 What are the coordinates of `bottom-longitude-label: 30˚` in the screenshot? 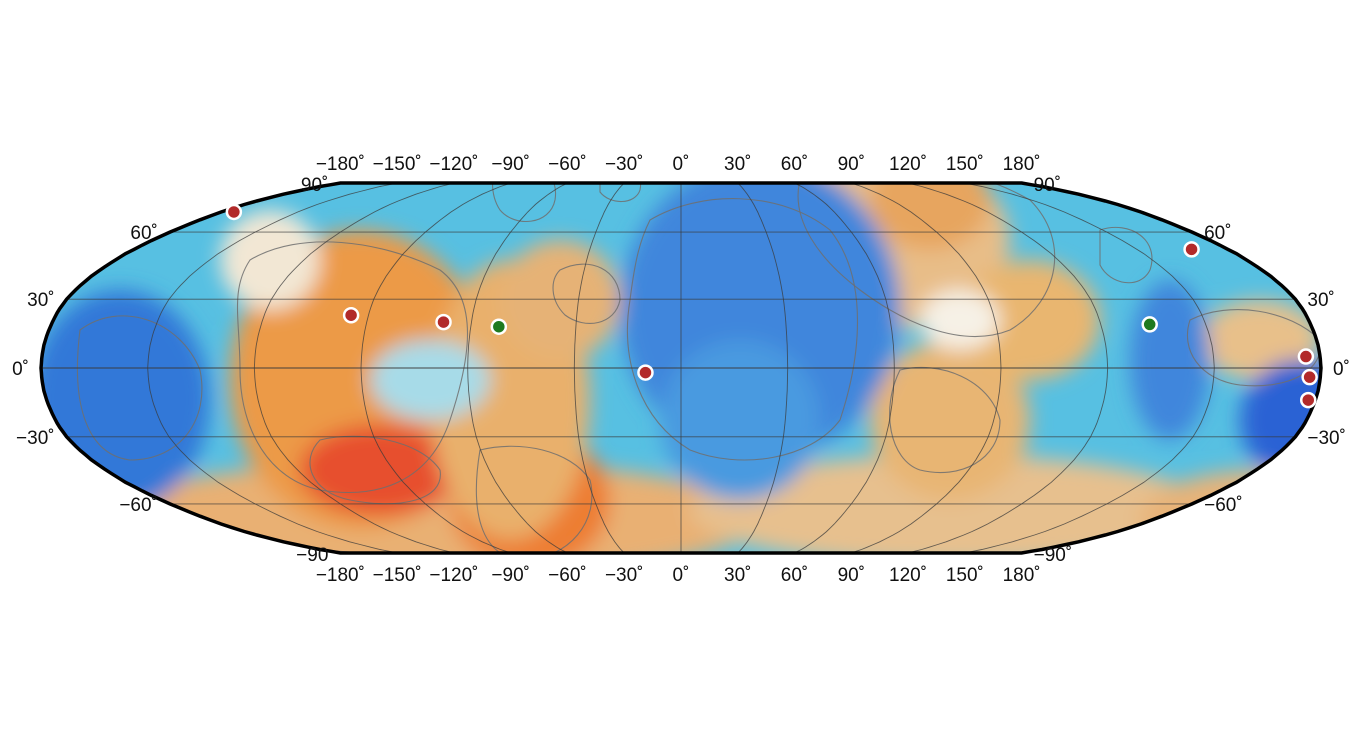 It's located at (737, 575).